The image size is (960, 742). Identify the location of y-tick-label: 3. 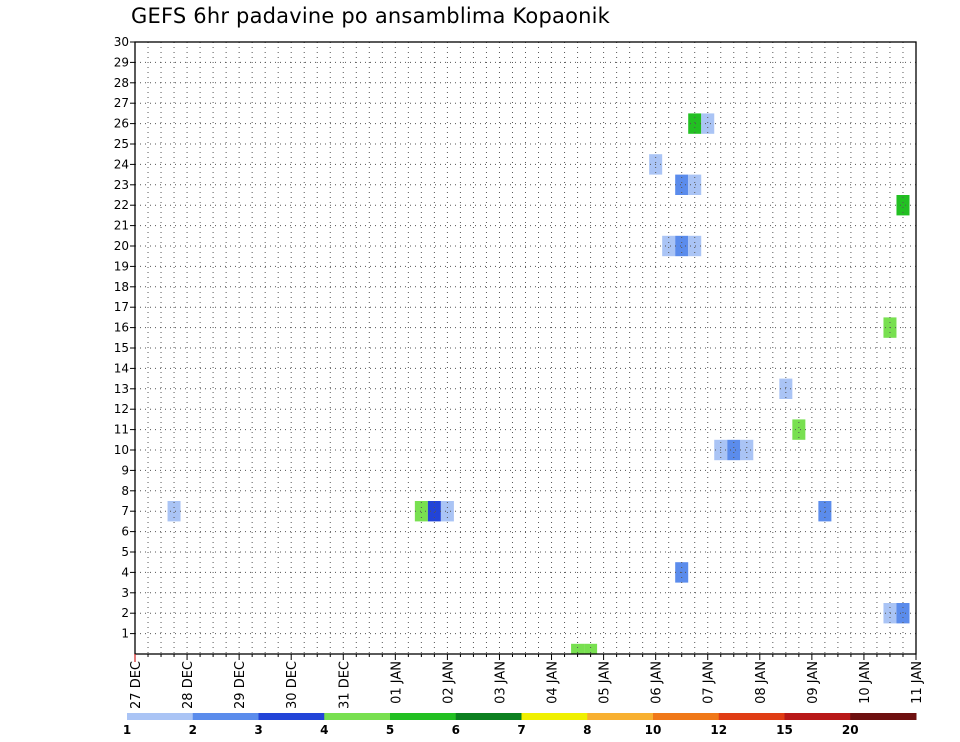
(125, 593).